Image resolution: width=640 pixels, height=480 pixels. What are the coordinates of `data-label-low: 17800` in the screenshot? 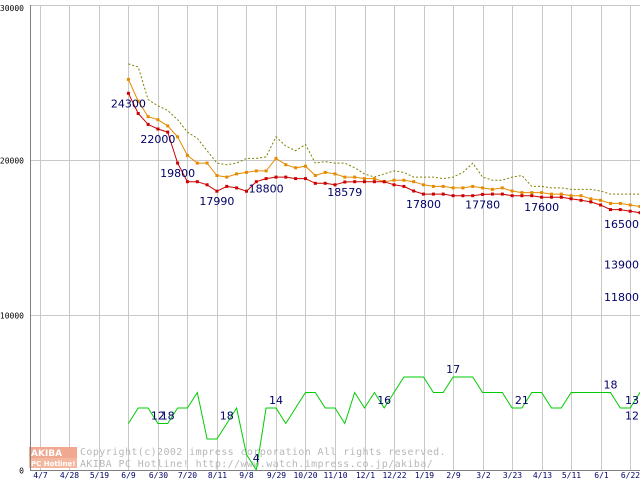 It's located at (423, 204).